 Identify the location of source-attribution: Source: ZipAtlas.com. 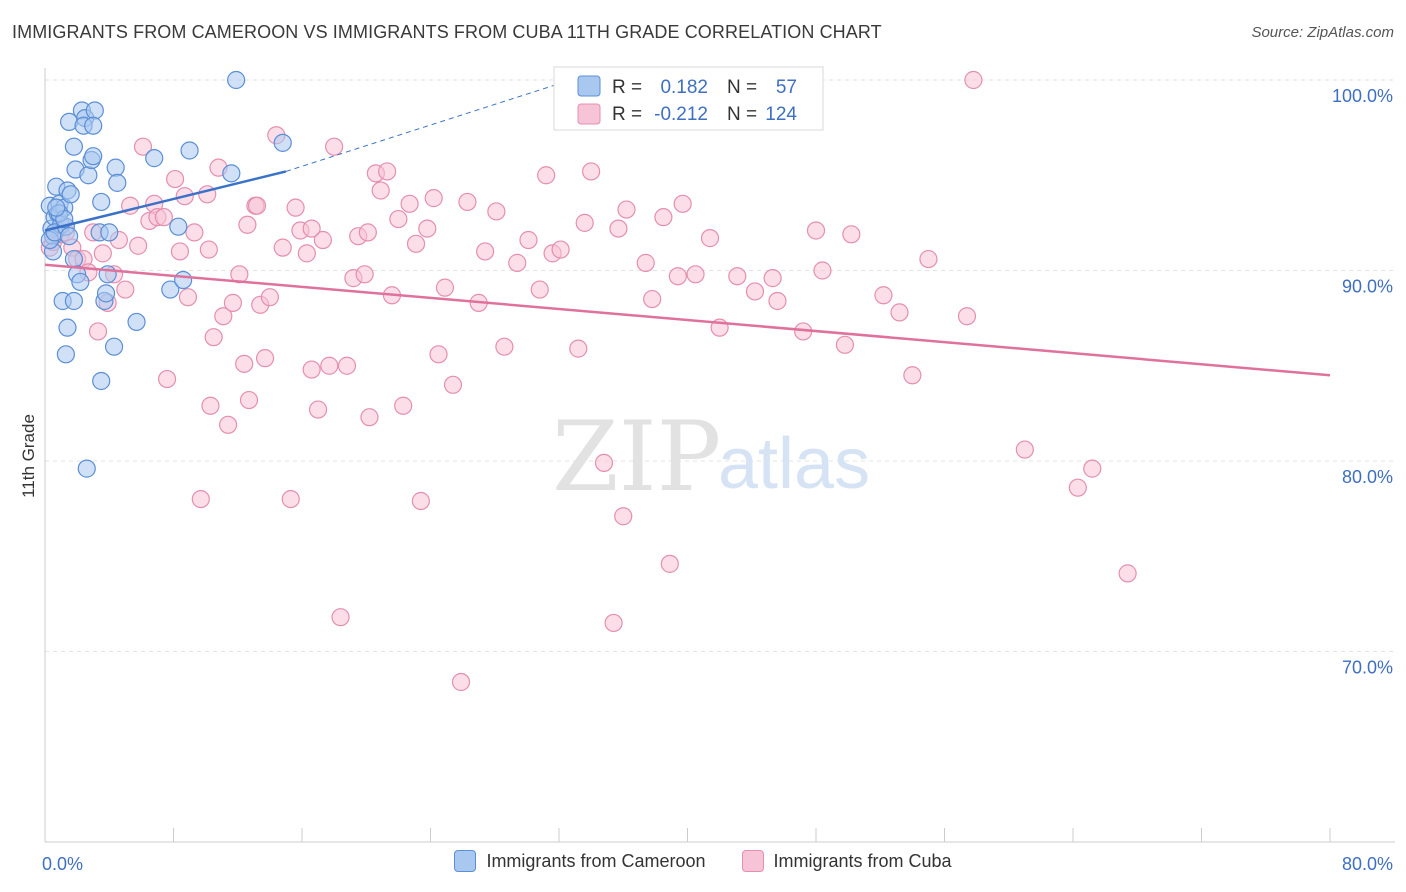
(1322, 32).